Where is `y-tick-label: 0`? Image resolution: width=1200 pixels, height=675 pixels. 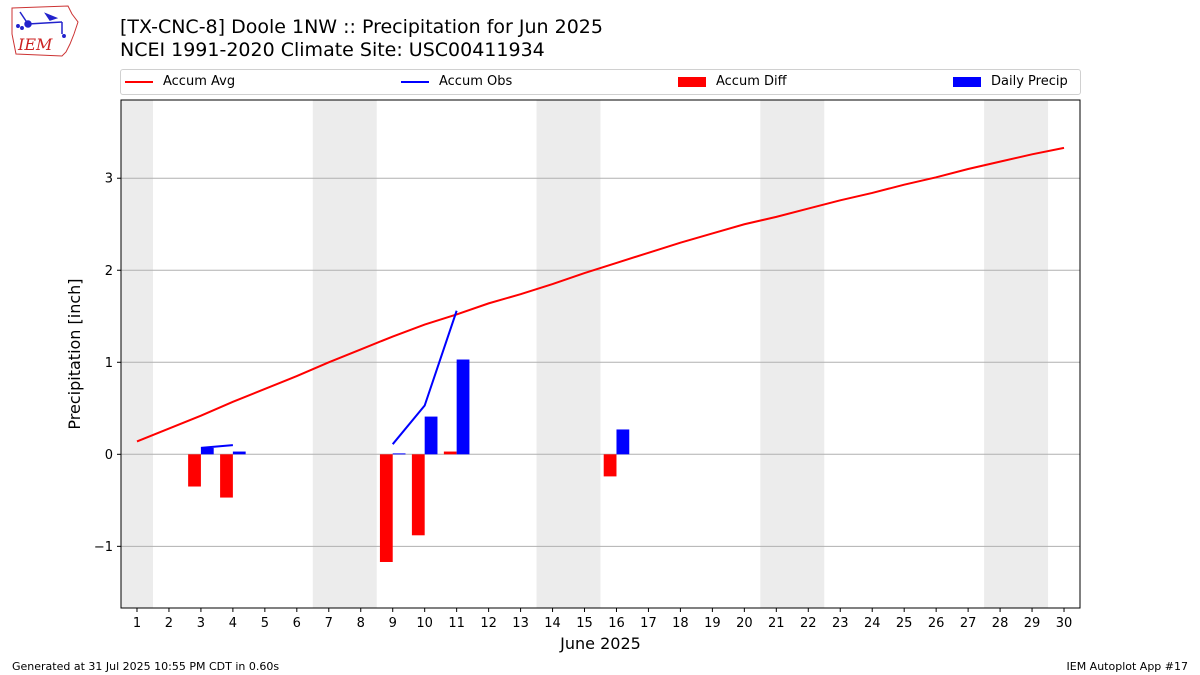 y-tick-label: 0 is located at coordinates (109, 455).